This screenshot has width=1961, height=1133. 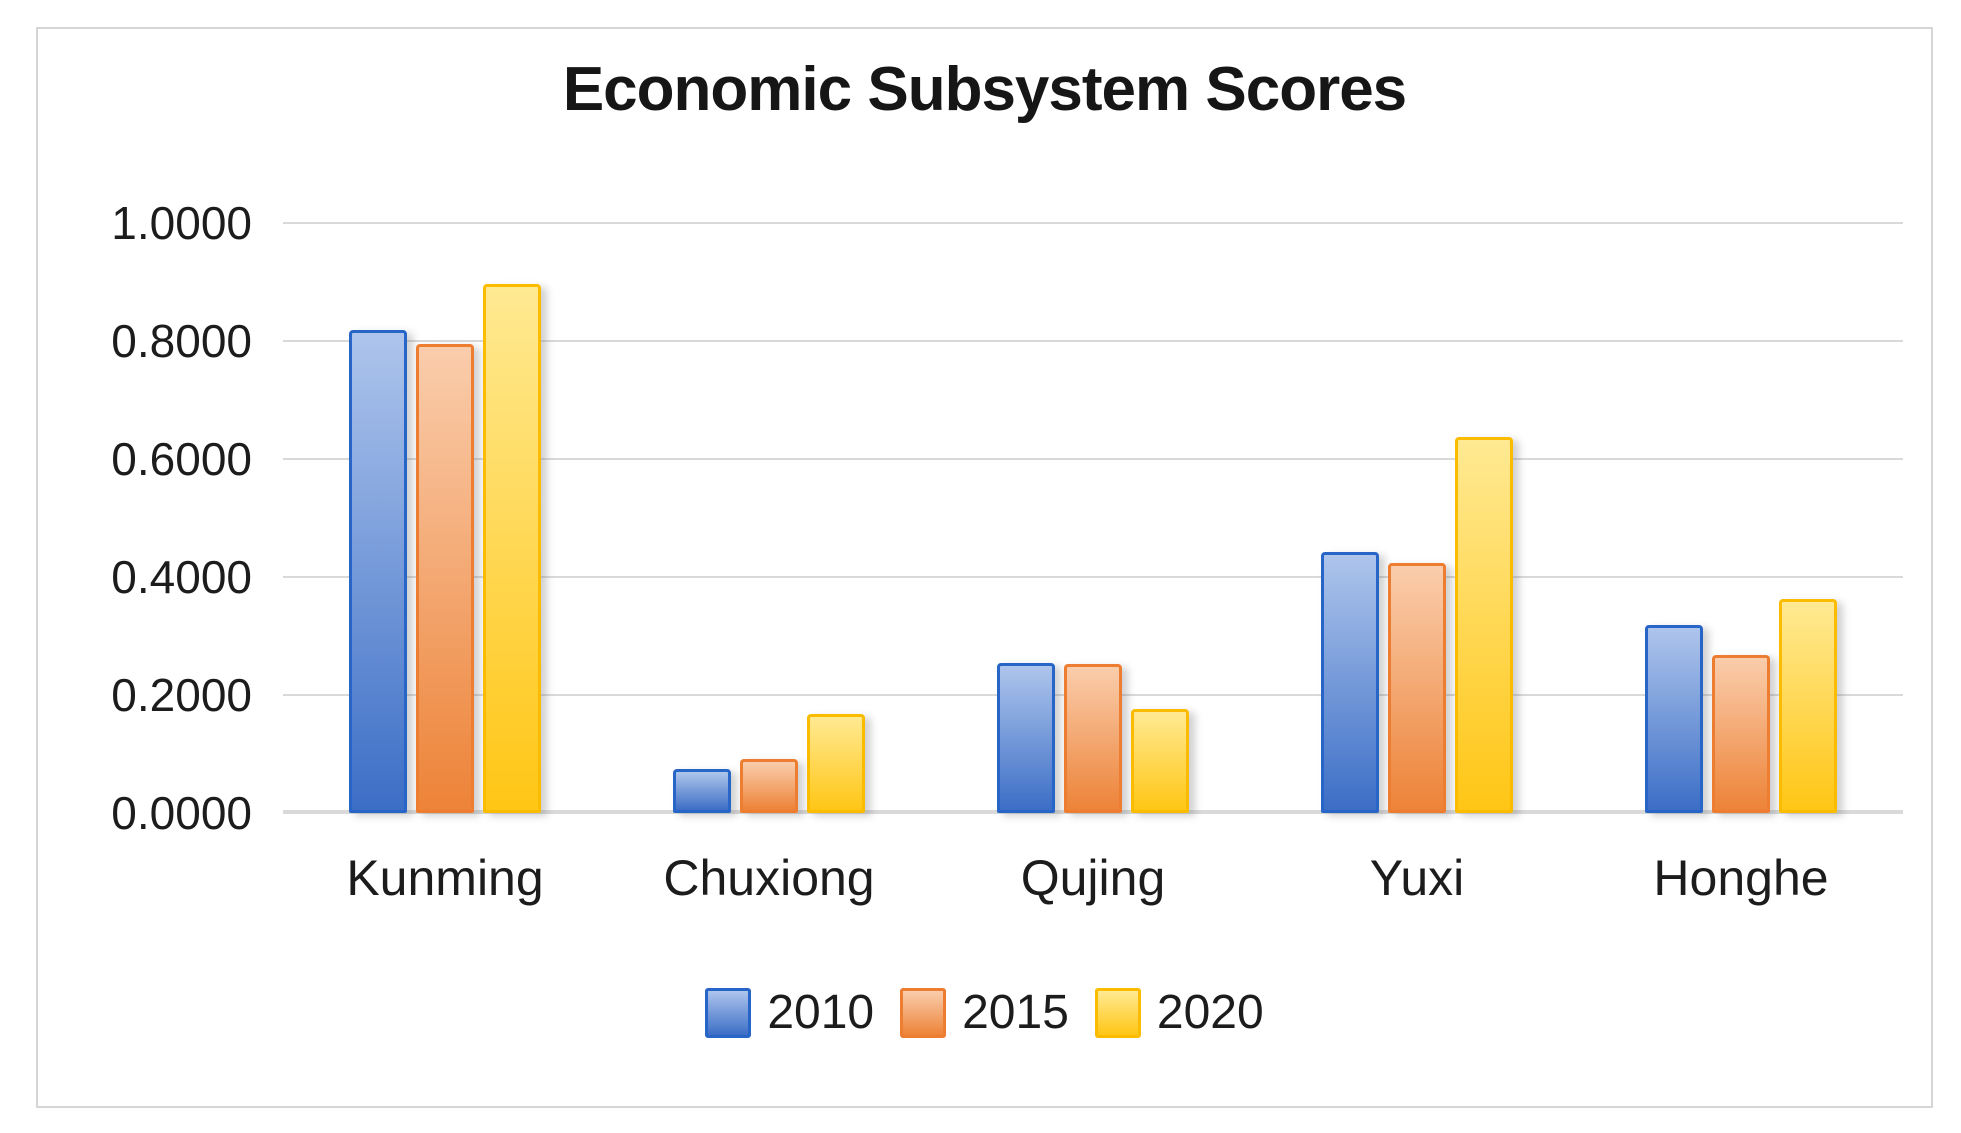 I want to click on category-group-qujing: Qujing, so click(x=1093, y=564).